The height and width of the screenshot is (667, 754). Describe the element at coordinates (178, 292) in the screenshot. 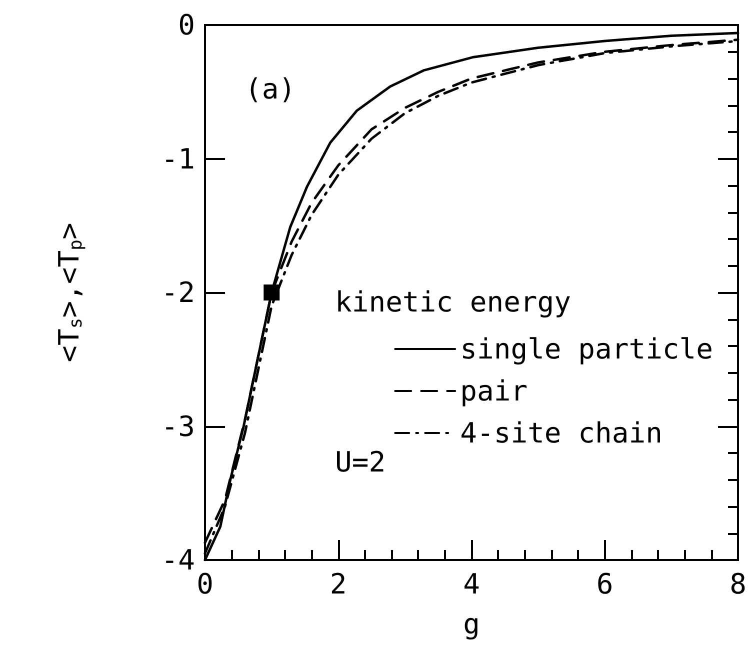

I see `y-tick-label: -2` at that location.